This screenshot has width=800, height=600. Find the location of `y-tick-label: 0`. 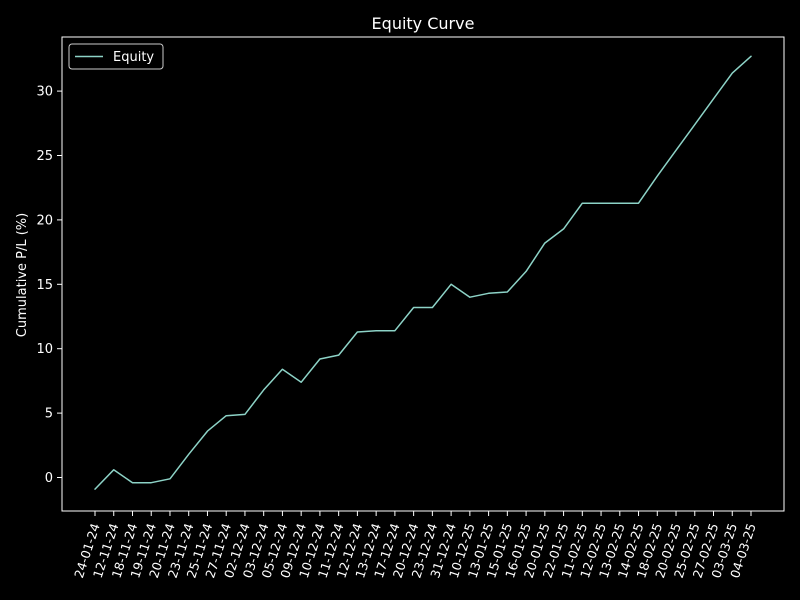

y-tick-label: 0 is located at coordinates (49, 478).